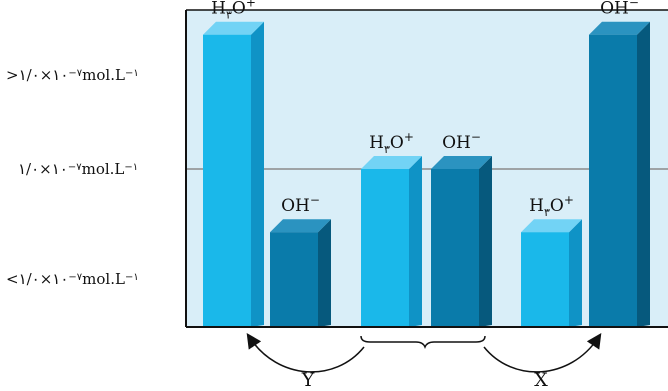  I want to click on arrow-y, so click(305, 353).